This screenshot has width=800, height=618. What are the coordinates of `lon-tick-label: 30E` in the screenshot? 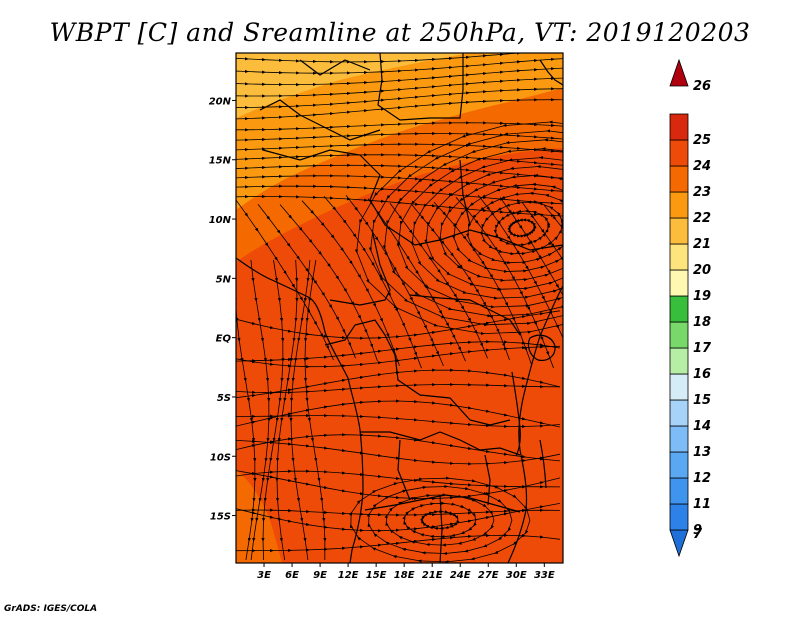 It's located at (516, 575).